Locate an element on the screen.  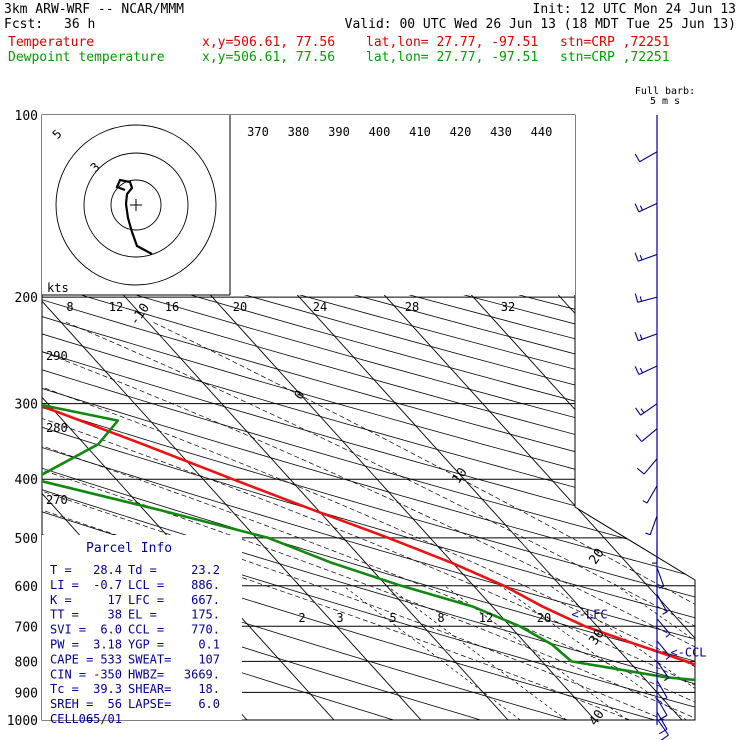
pressure-tick-label: 900 is located at coordinates (26, 693).